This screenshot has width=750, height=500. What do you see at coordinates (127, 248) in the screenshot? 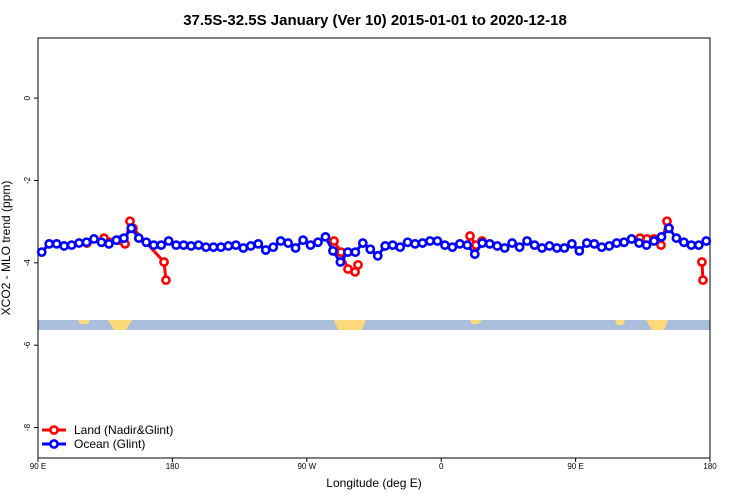
I see `series-line` at bounding box center [127, 248].